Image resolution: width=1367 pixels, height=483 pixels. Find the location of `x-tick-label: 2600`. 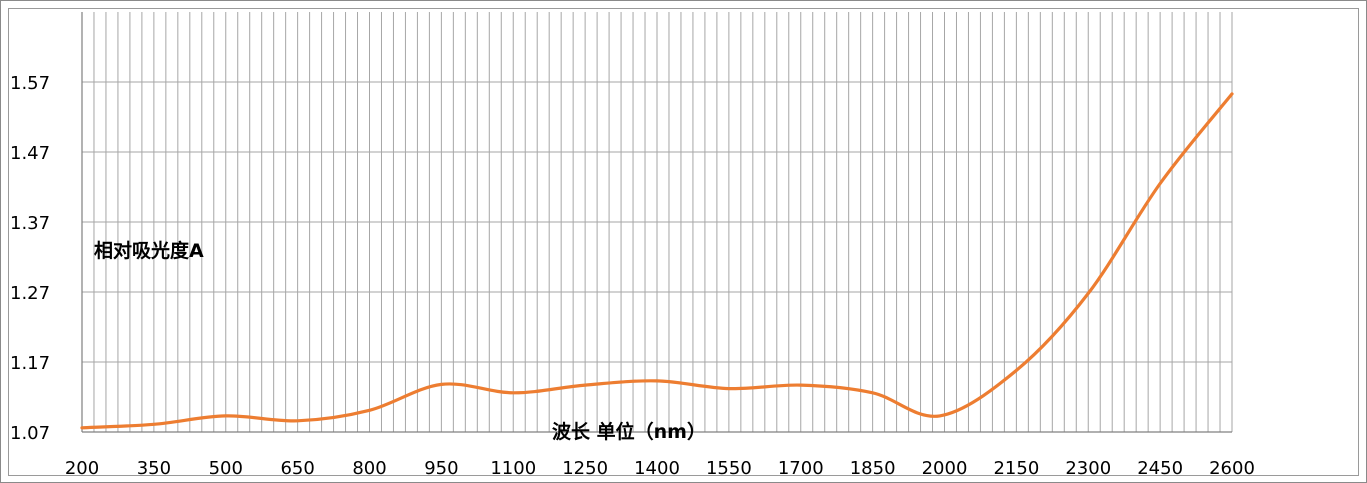

x-tick-label: 2600 is located at coordinates (1232, 468).